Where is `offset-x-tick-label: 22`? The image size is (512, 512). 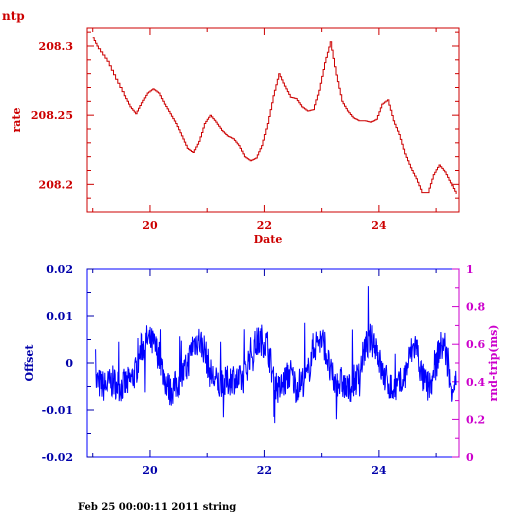 offset-x-tick-label: 22 is located at coordinates (264, 470).